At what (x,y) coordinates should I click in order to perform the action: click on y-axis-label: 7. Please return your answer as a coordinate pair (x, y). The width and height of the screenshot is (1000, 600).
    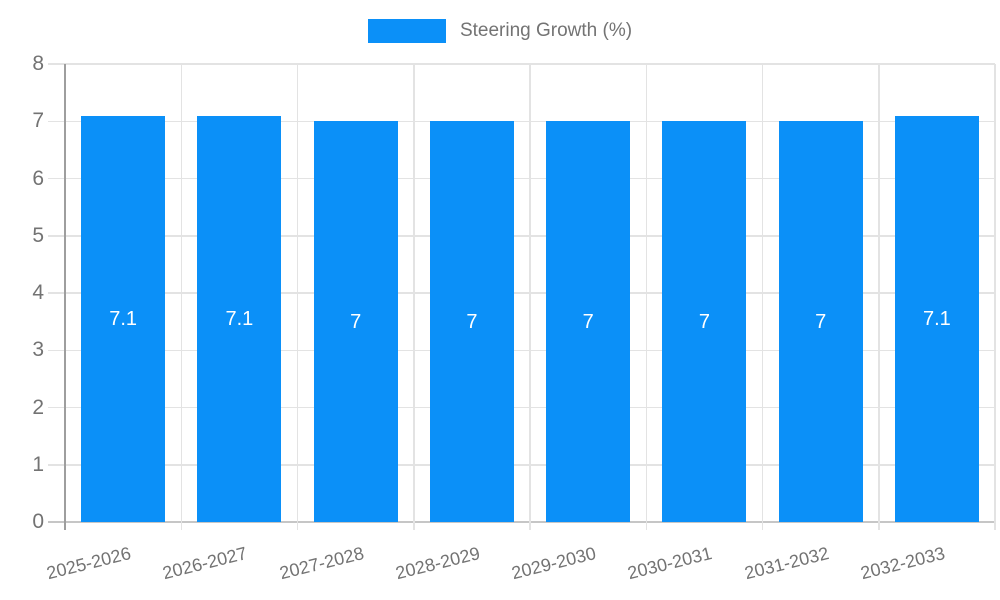
    Looking at the image, I should click on (38, 121).